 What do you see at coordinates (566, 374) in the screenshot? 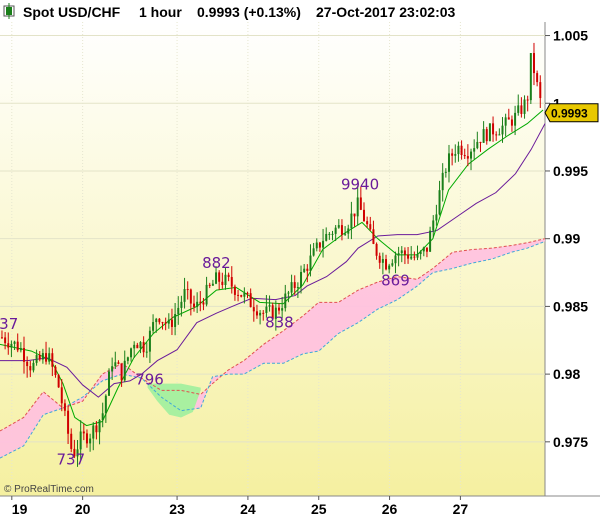
I see `y-tick-label: 0.98` at bounding box center [566, 374].